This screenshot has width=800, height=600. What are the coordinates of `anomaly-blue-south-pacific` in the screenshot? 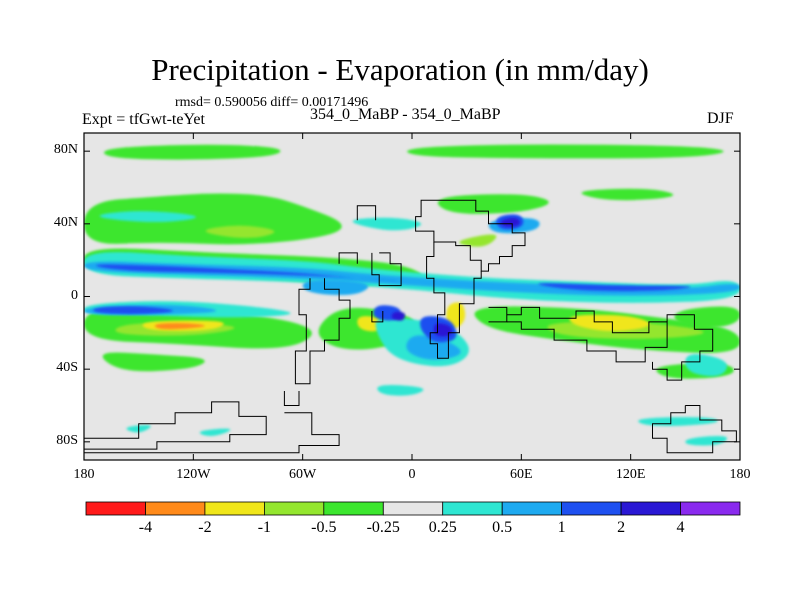 It's located at (133, 310).